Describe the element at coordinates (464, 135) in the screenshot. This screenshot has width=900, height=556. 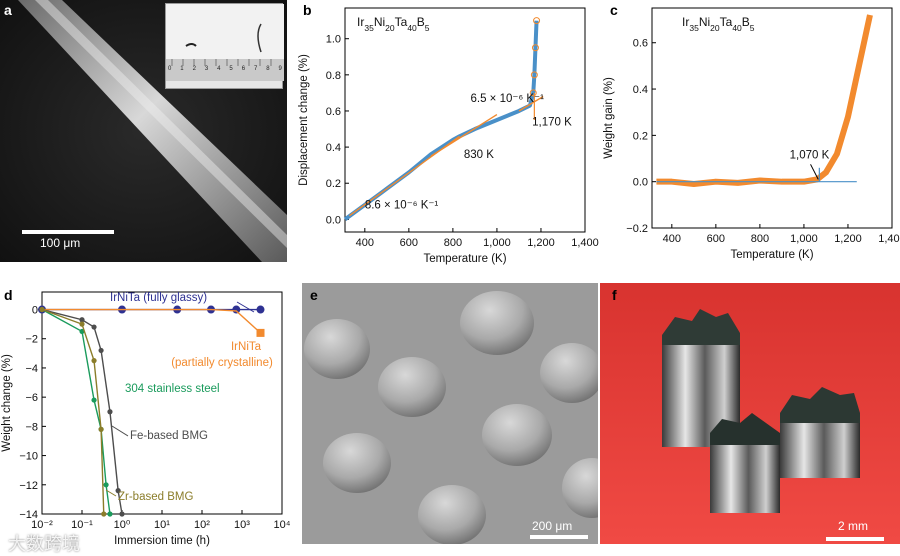
I see `fit-line-fit-high` at that location.